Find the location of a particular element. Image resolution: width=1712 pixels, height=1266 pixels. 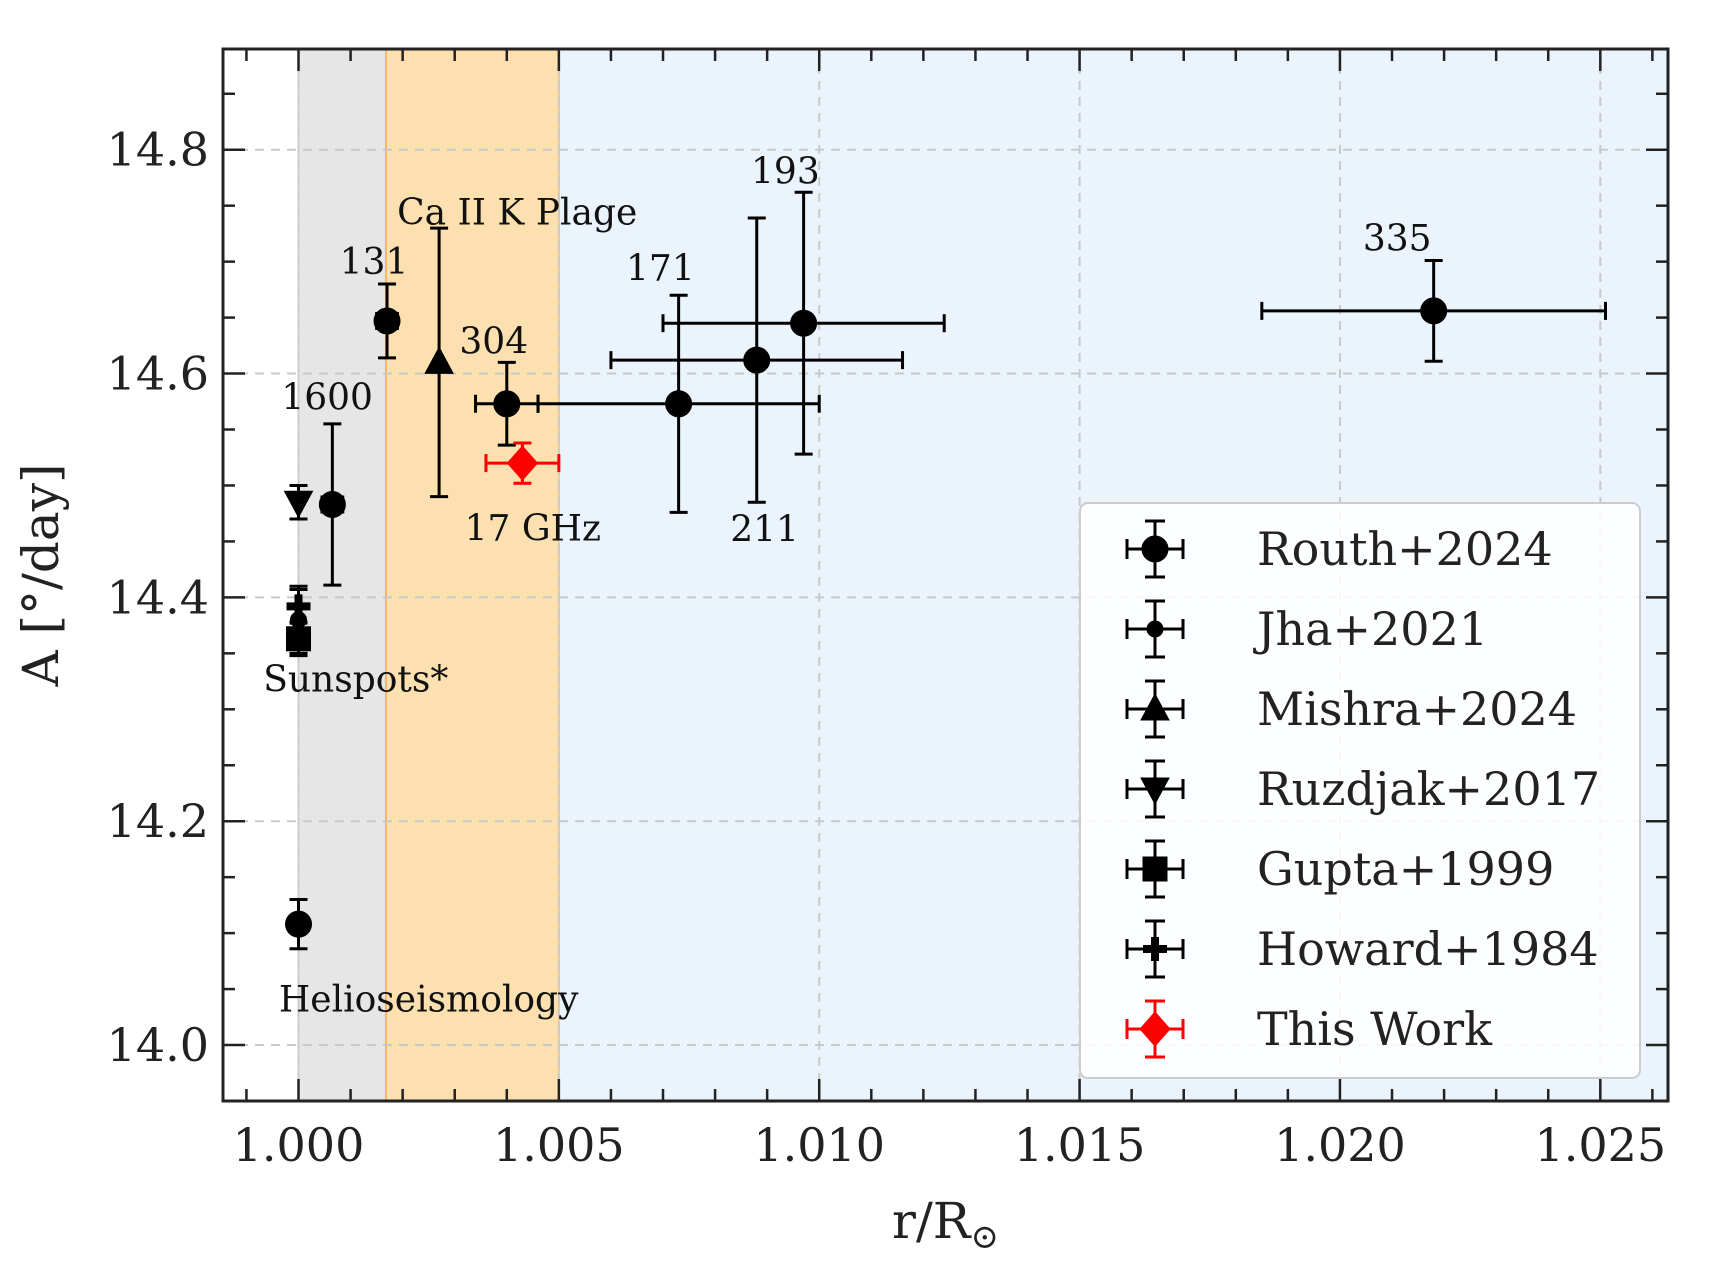

region-photosphere is located at coordinates (342, 575).